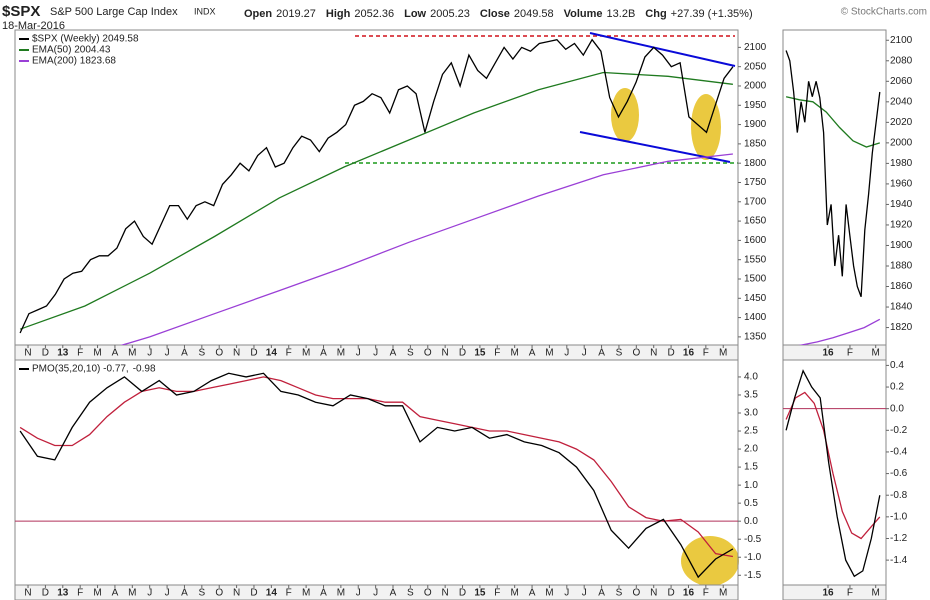 The width and height of the screenshot is (930, 600). What do you see at coordinates (751, 503) in the screenshot?
I see `y-tick-label: 0.5` at bounding box center [751, 503].